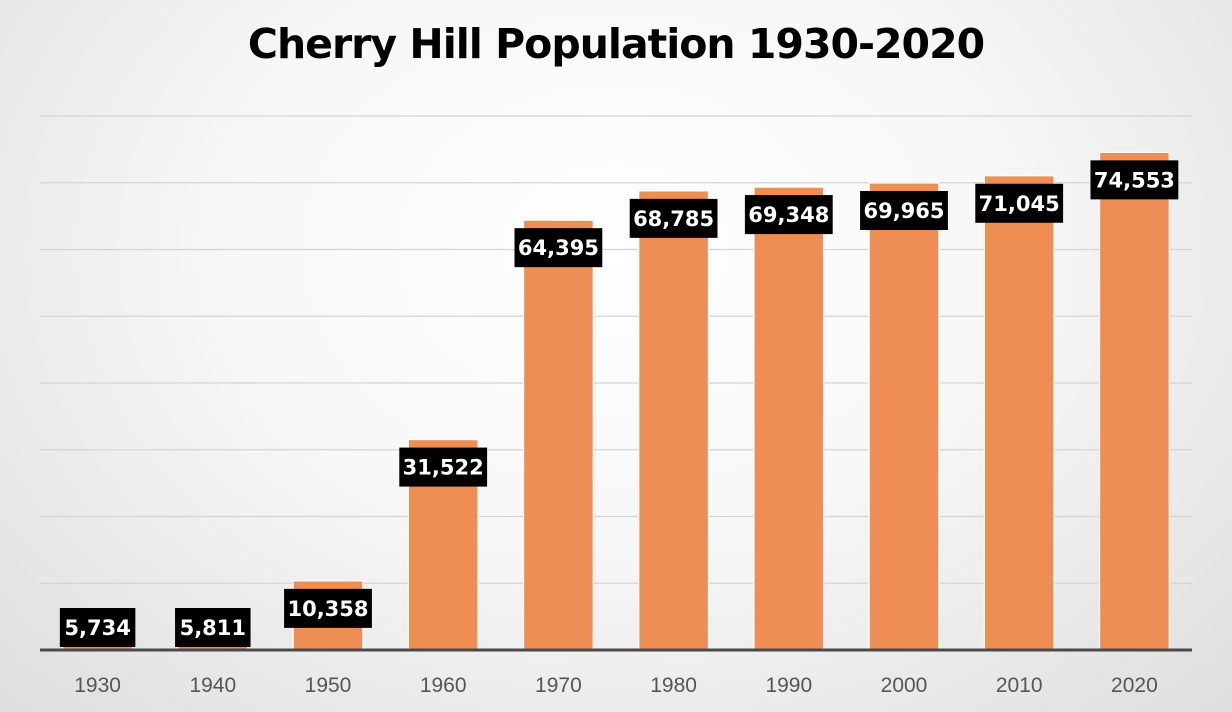 Image resolution: width=1232 pixels, height=712 pixels. I want to click on data-label: 74,553, so click(1134, 180).